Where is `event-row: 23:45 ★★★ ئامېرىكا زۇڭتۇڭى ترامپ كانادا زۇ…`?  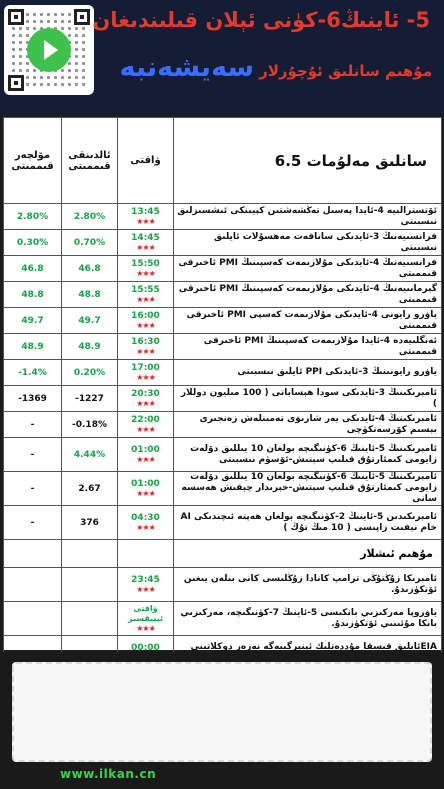 event-row: 23:45 ★★★ ئامېرىكا زۇڭتۇڭى ترامپ كانادا زۇ… is located at coordinates (222, 584).